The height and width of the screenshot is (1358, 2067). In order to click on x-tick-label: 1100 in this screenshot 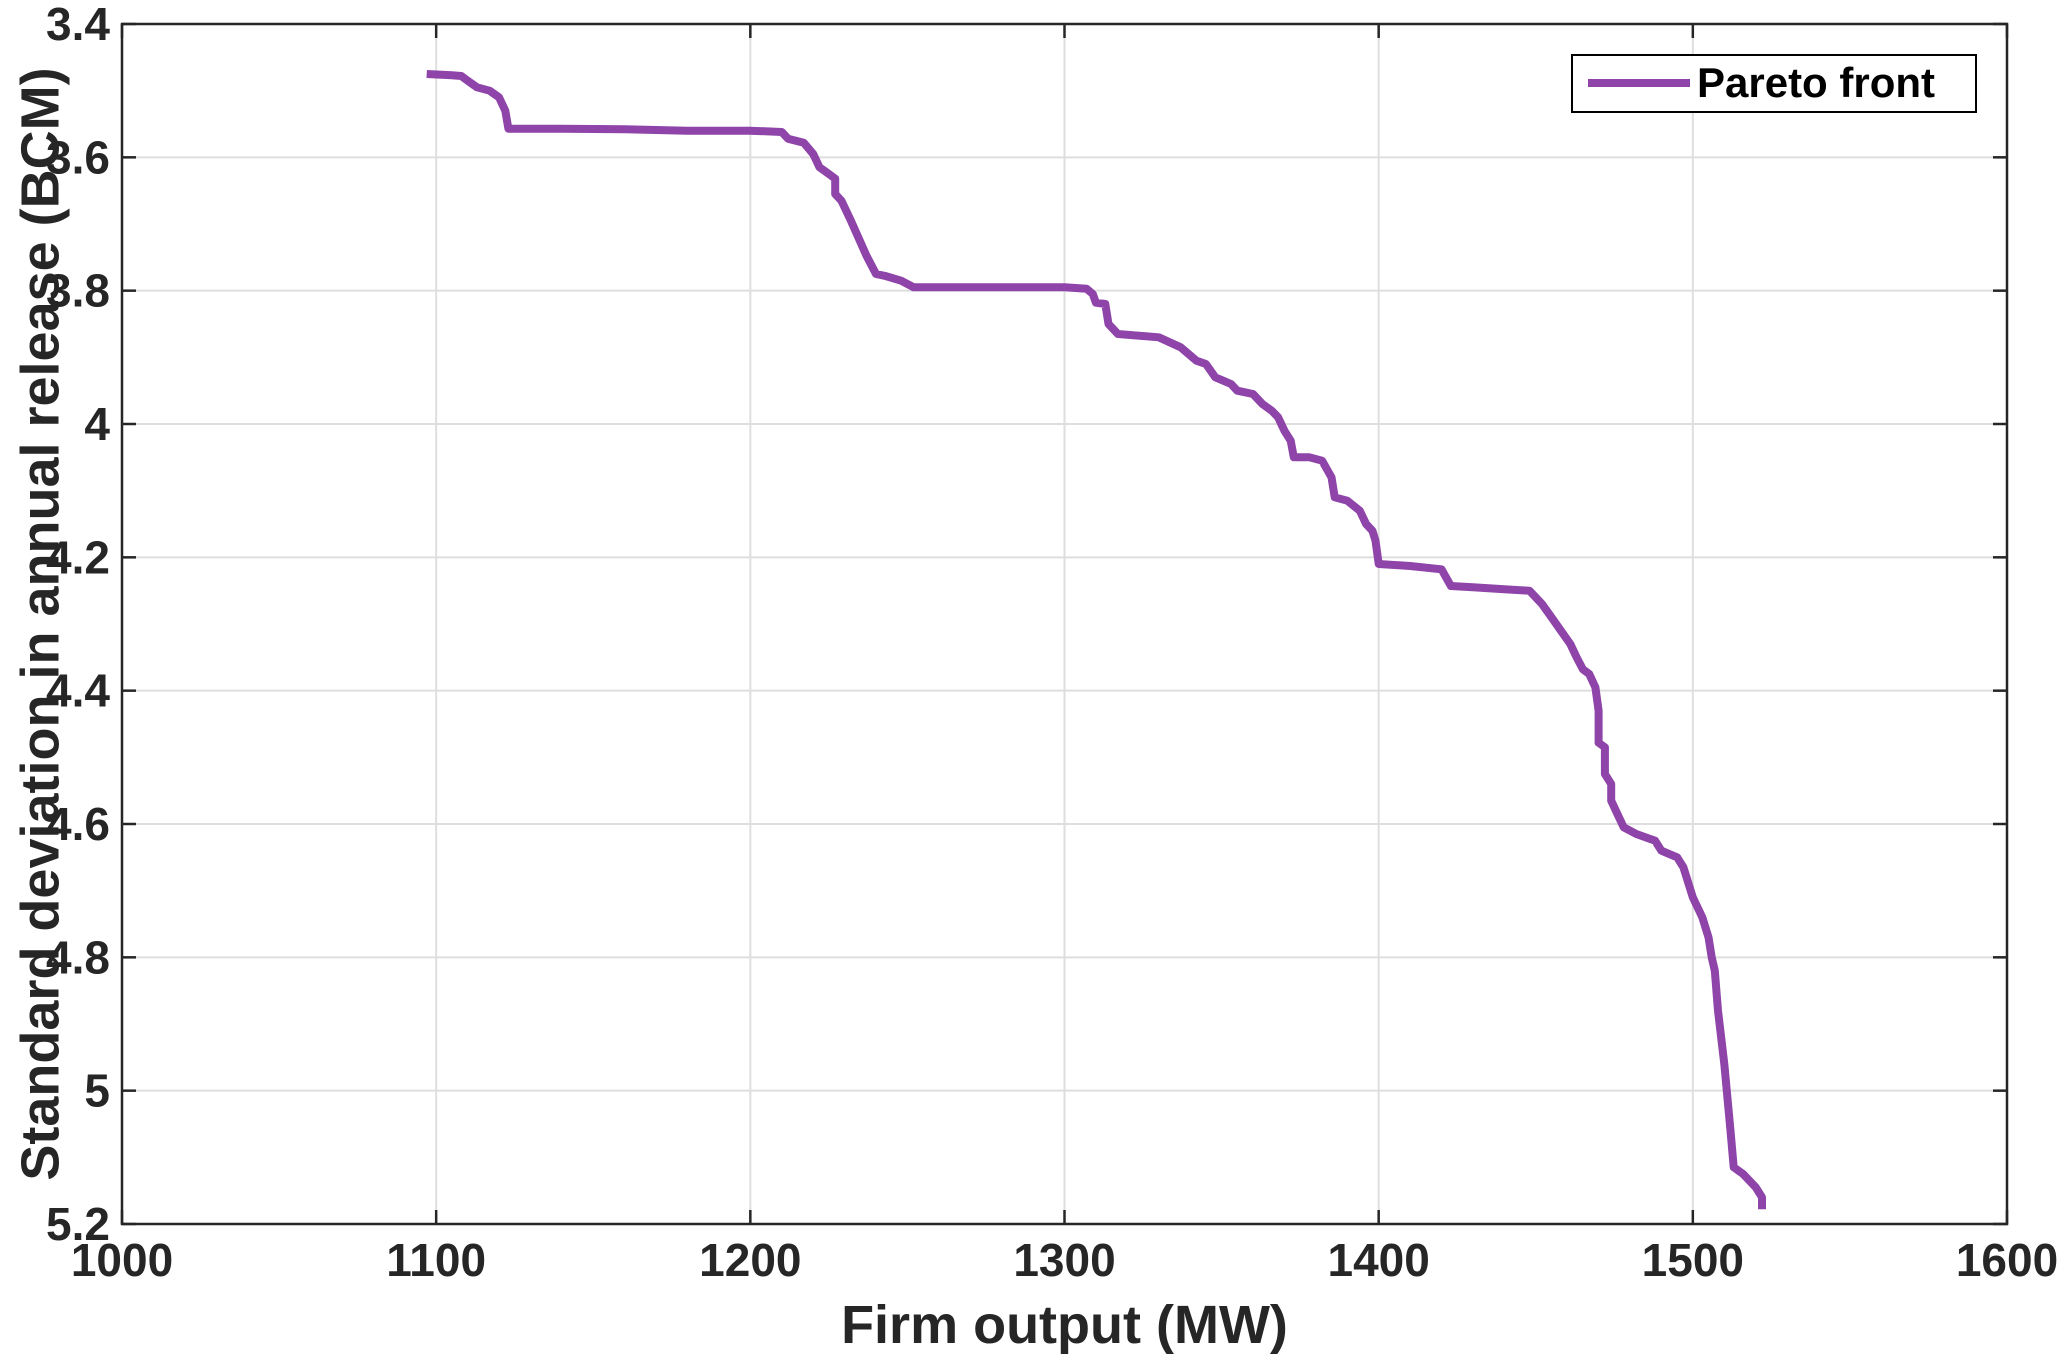, I will do `click(436, 1260)`.